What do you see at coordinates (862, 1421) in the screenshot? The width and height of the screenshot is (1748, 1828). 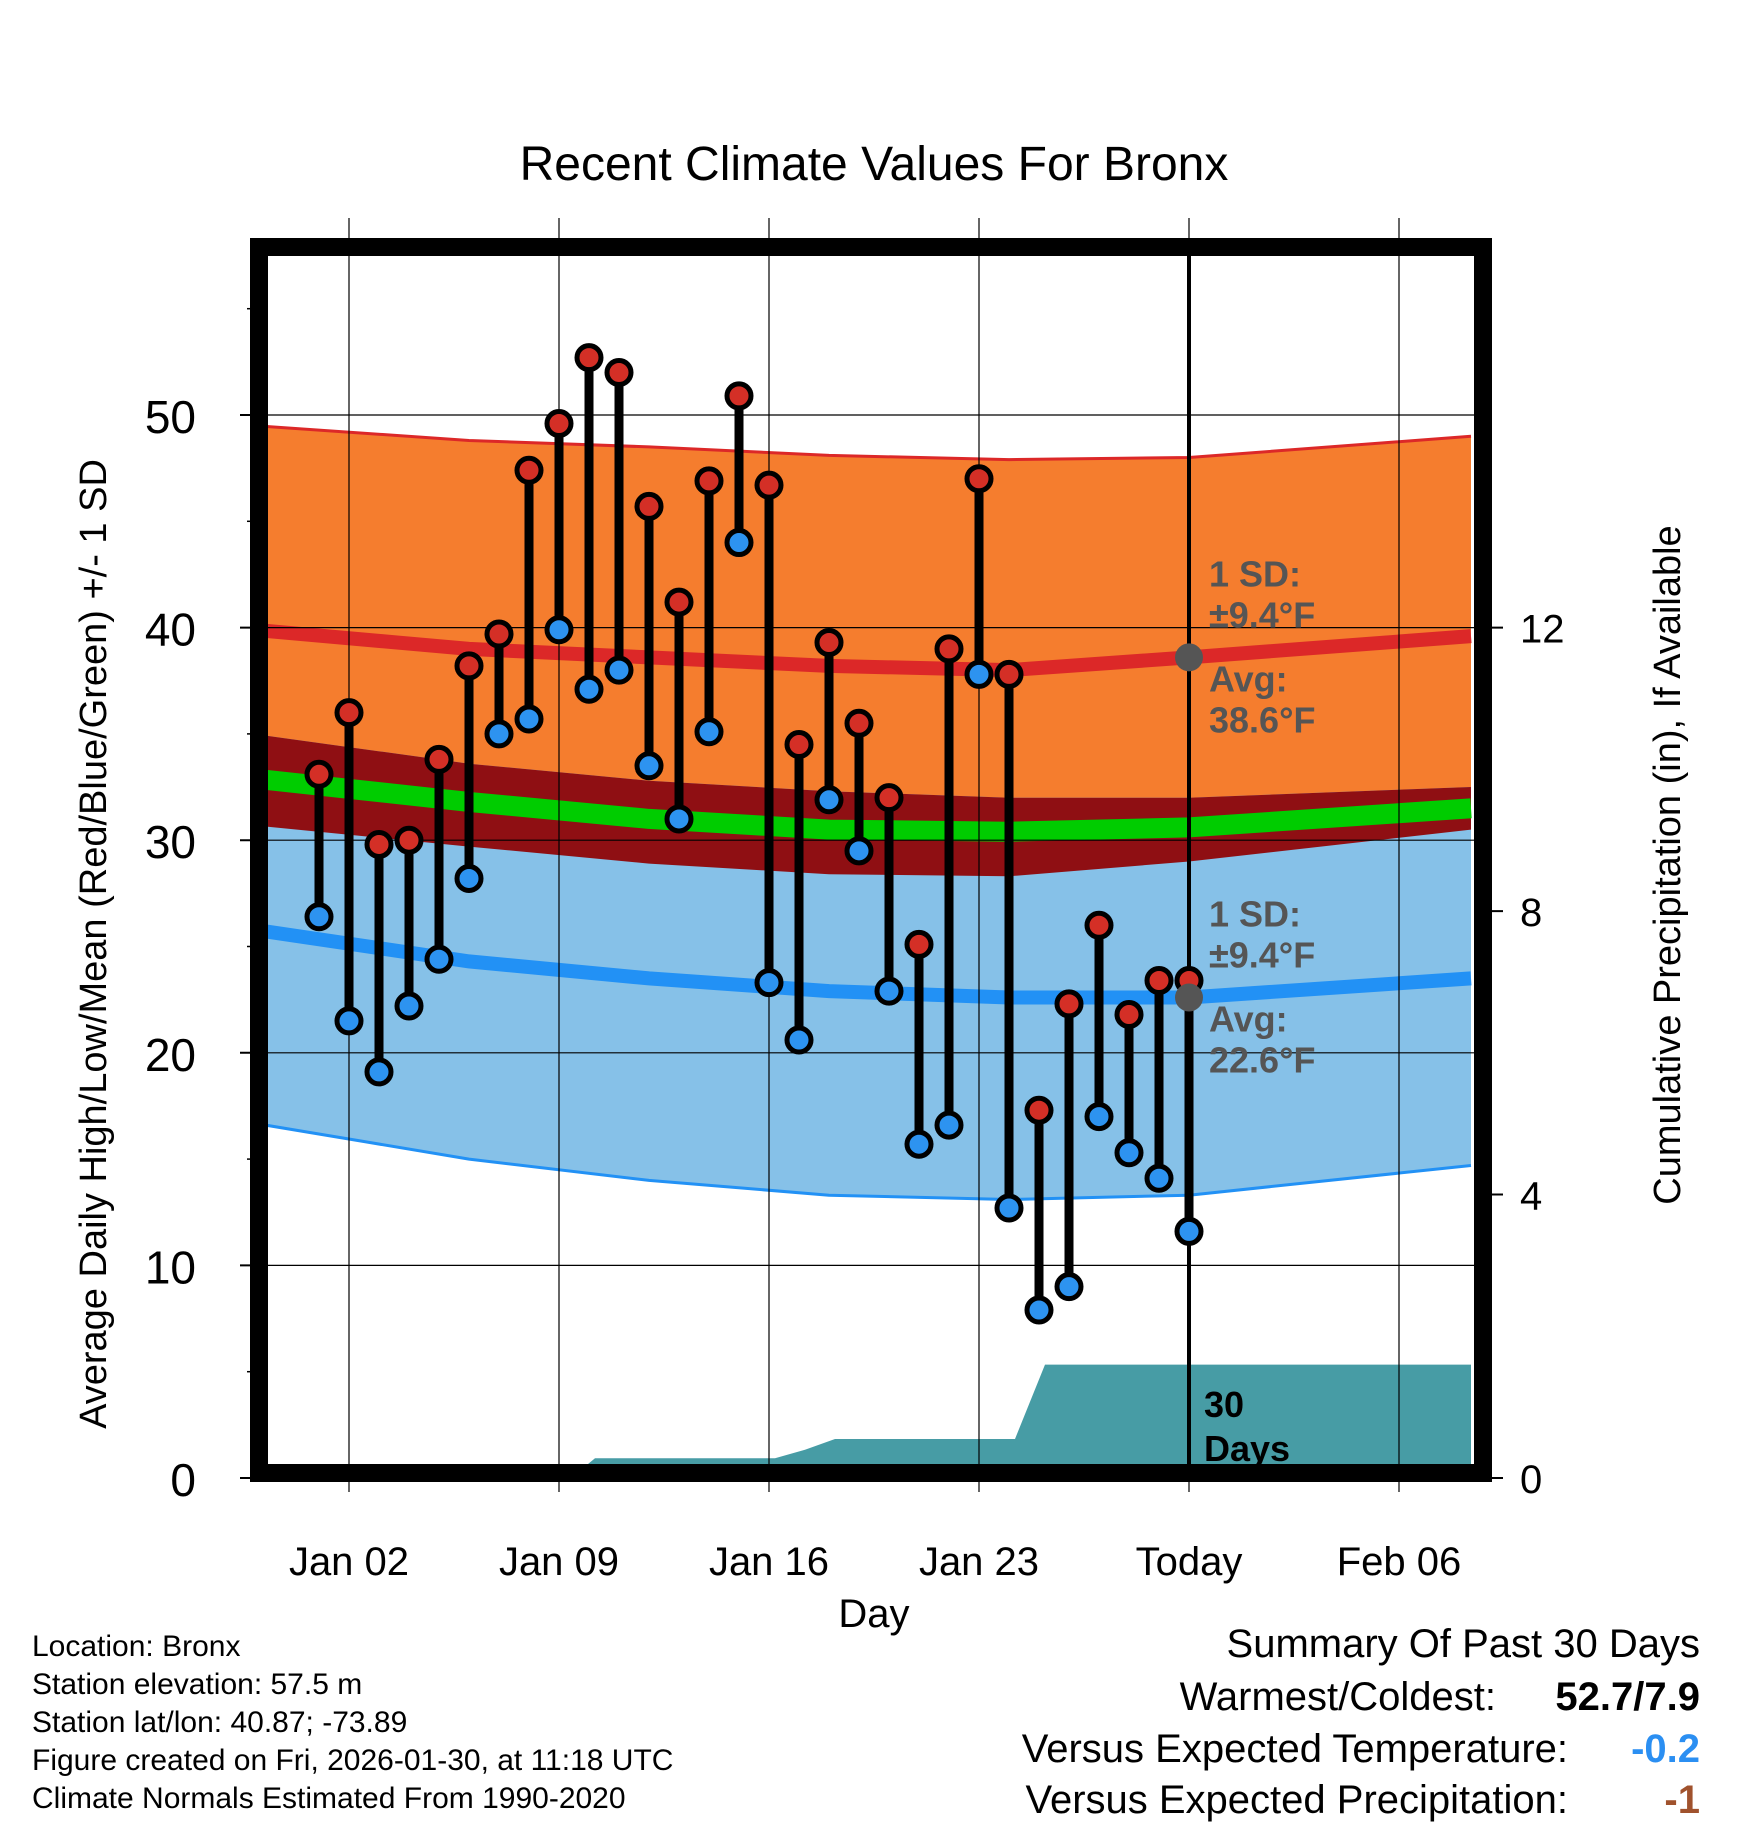 I see `precip-area` at bounding box center [862, 1421].